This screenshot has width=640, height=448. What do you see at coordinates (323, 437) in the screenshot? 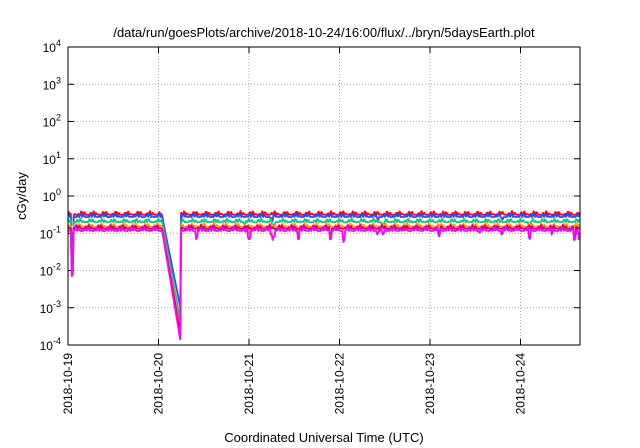
I see `x-axis-label: Coordinated Universal Time (UTC)` at bounding box center [323, 437].